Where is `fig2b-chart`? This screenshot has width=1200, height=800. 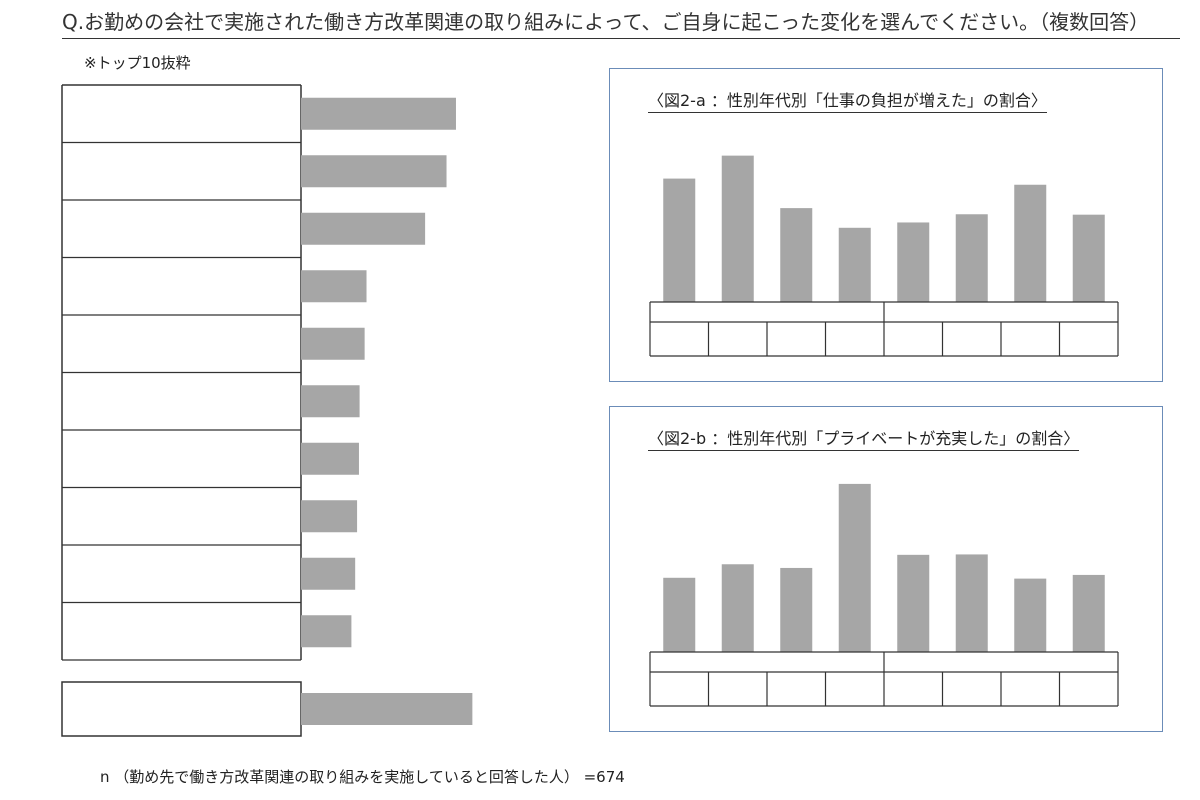 fig2b-chart is located at coordinates (884, 595).